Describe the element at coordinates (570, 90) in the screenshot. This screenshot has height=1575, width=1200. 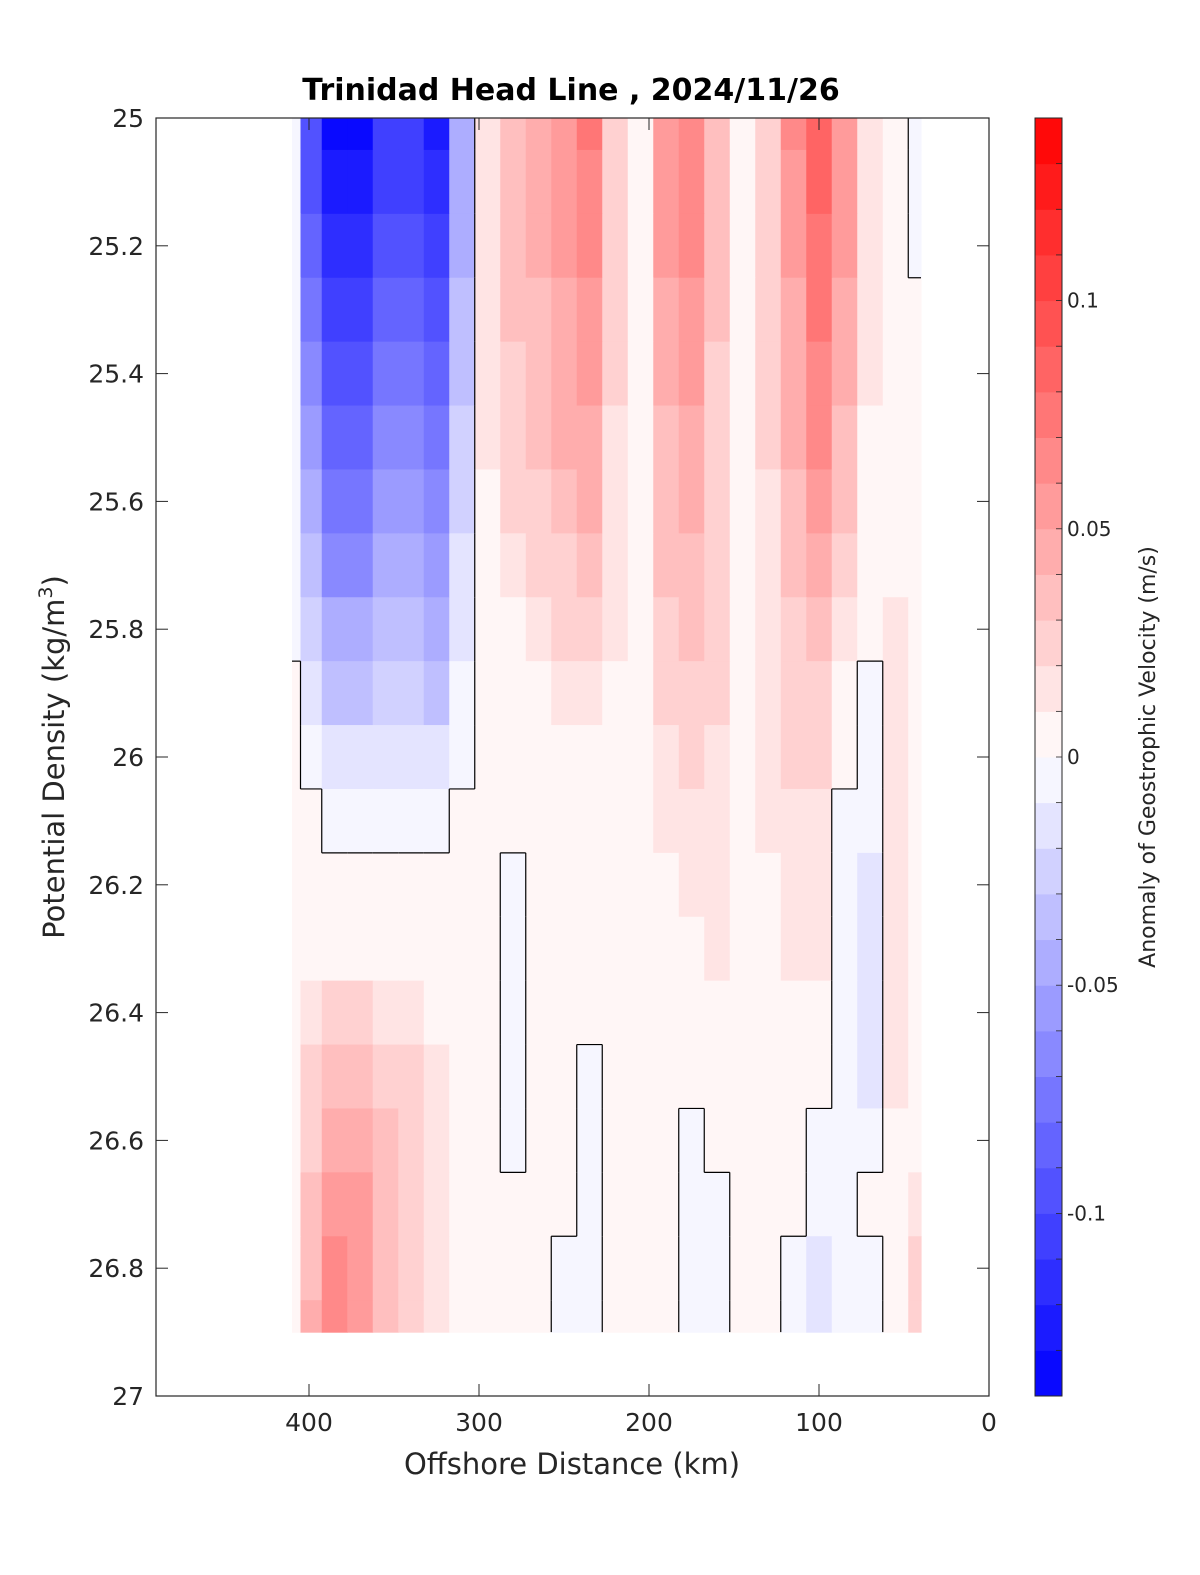
I see `chart-title: Trinidad Head Line , 2024/11/26` at that location.